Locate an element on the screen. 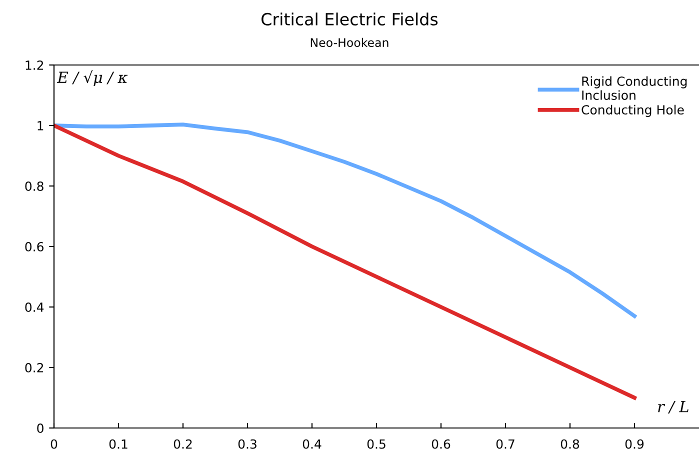 The height and width of the screenshot is (459, 699). y-tick-label: 0.8 is located at coordinates (34, 186).